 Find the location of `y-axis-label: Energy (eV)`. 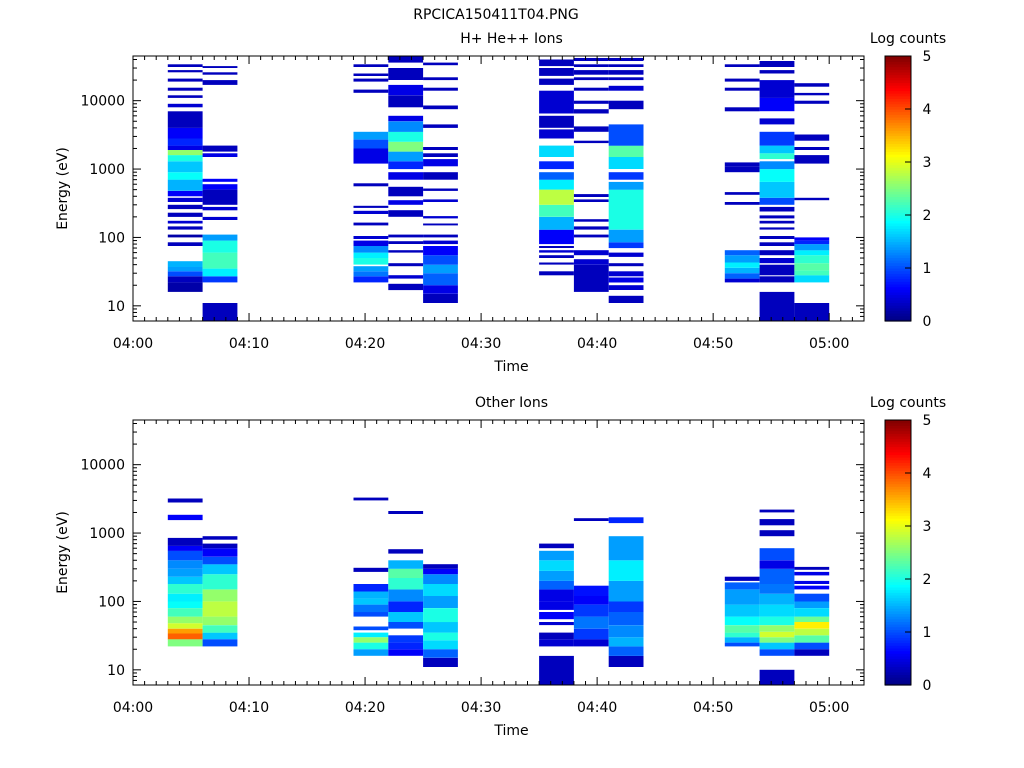

y-axis-label: Energy (eV) is located at coordinates (63, 552).